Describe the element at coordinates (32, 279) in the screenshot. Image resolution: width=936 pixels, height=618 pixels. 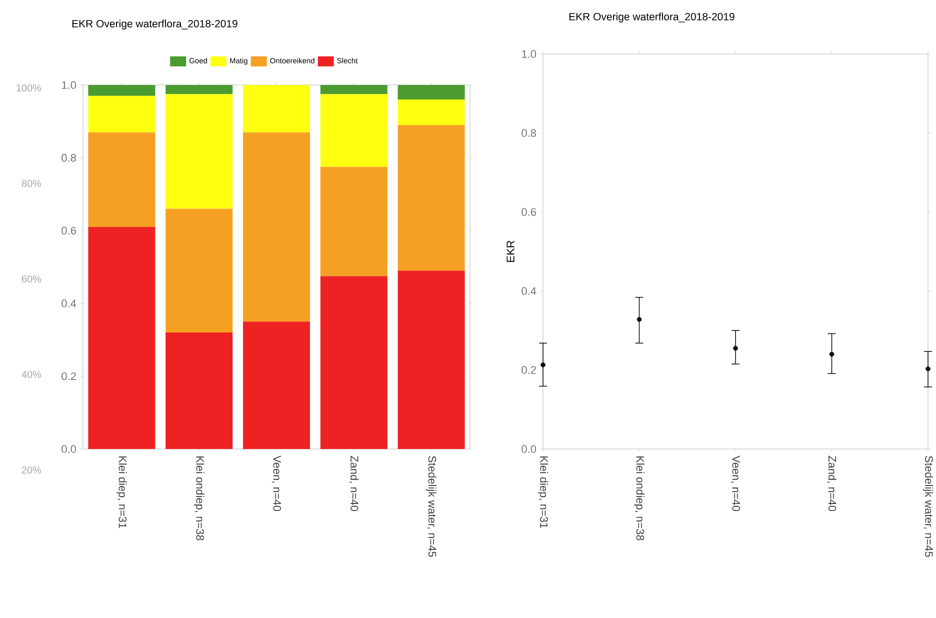
I see `text: 60%` at that location.